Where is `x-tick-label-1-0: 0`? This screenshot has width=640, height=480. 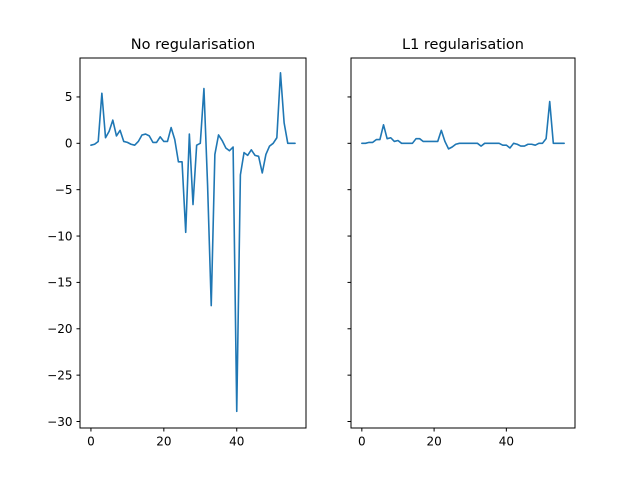 x-tick-label-1-0: 0 is located at coordinates (362, 442).